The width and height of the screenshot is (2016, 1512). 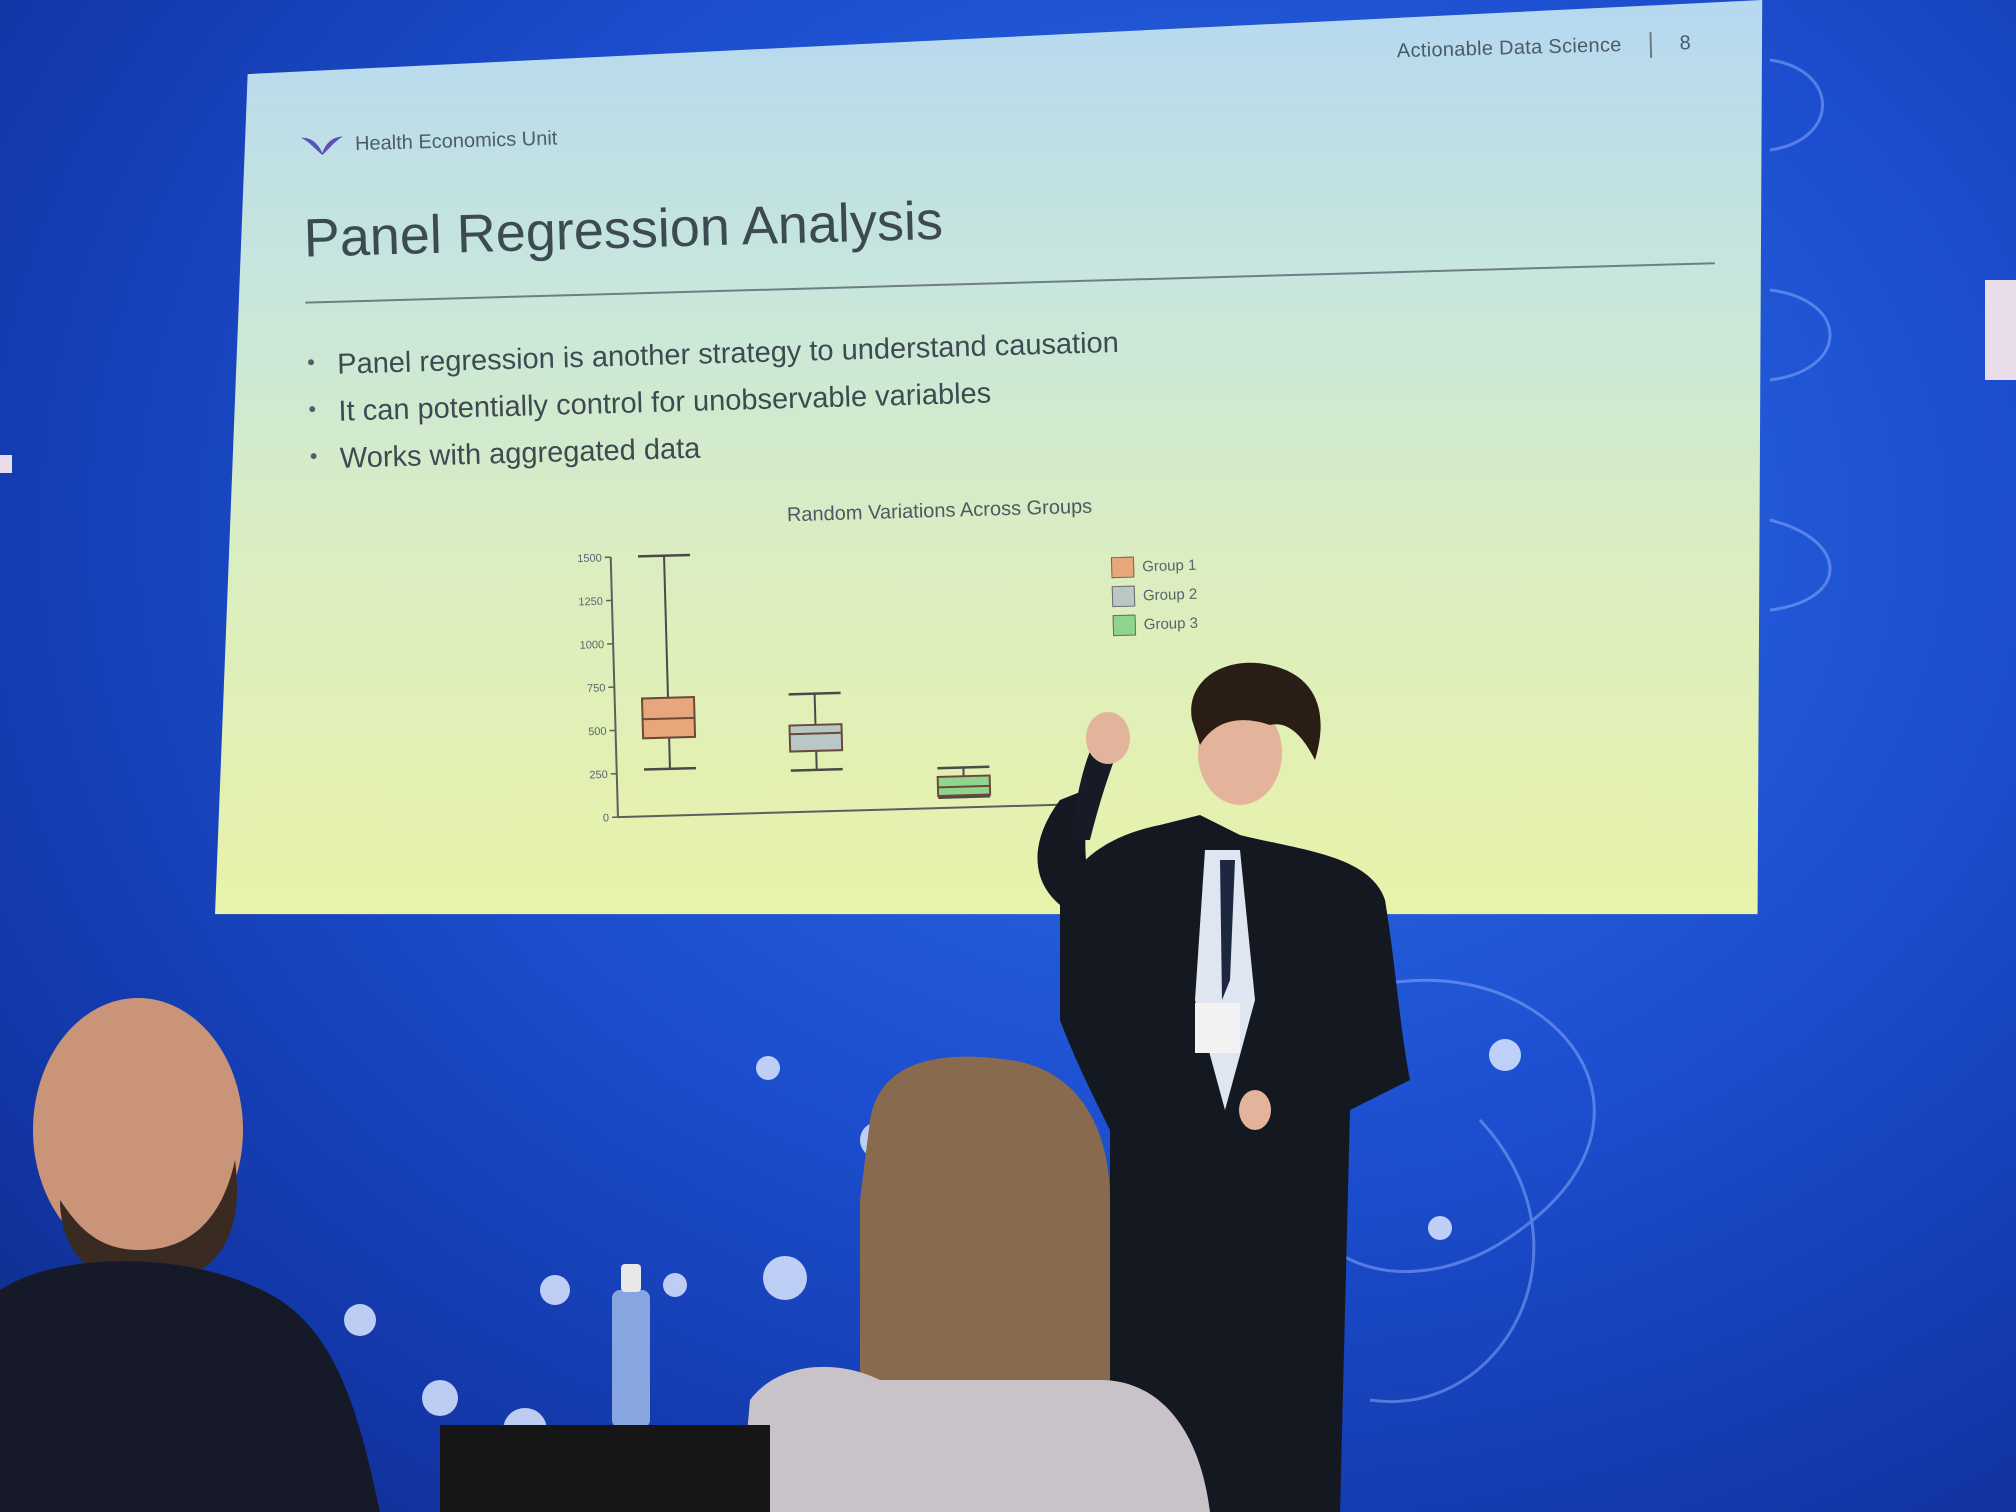 What do you see at coordinates (1171, 624) in the screenshot?
I see `legend-label: Group 3` at bounding box center [1171, 624].